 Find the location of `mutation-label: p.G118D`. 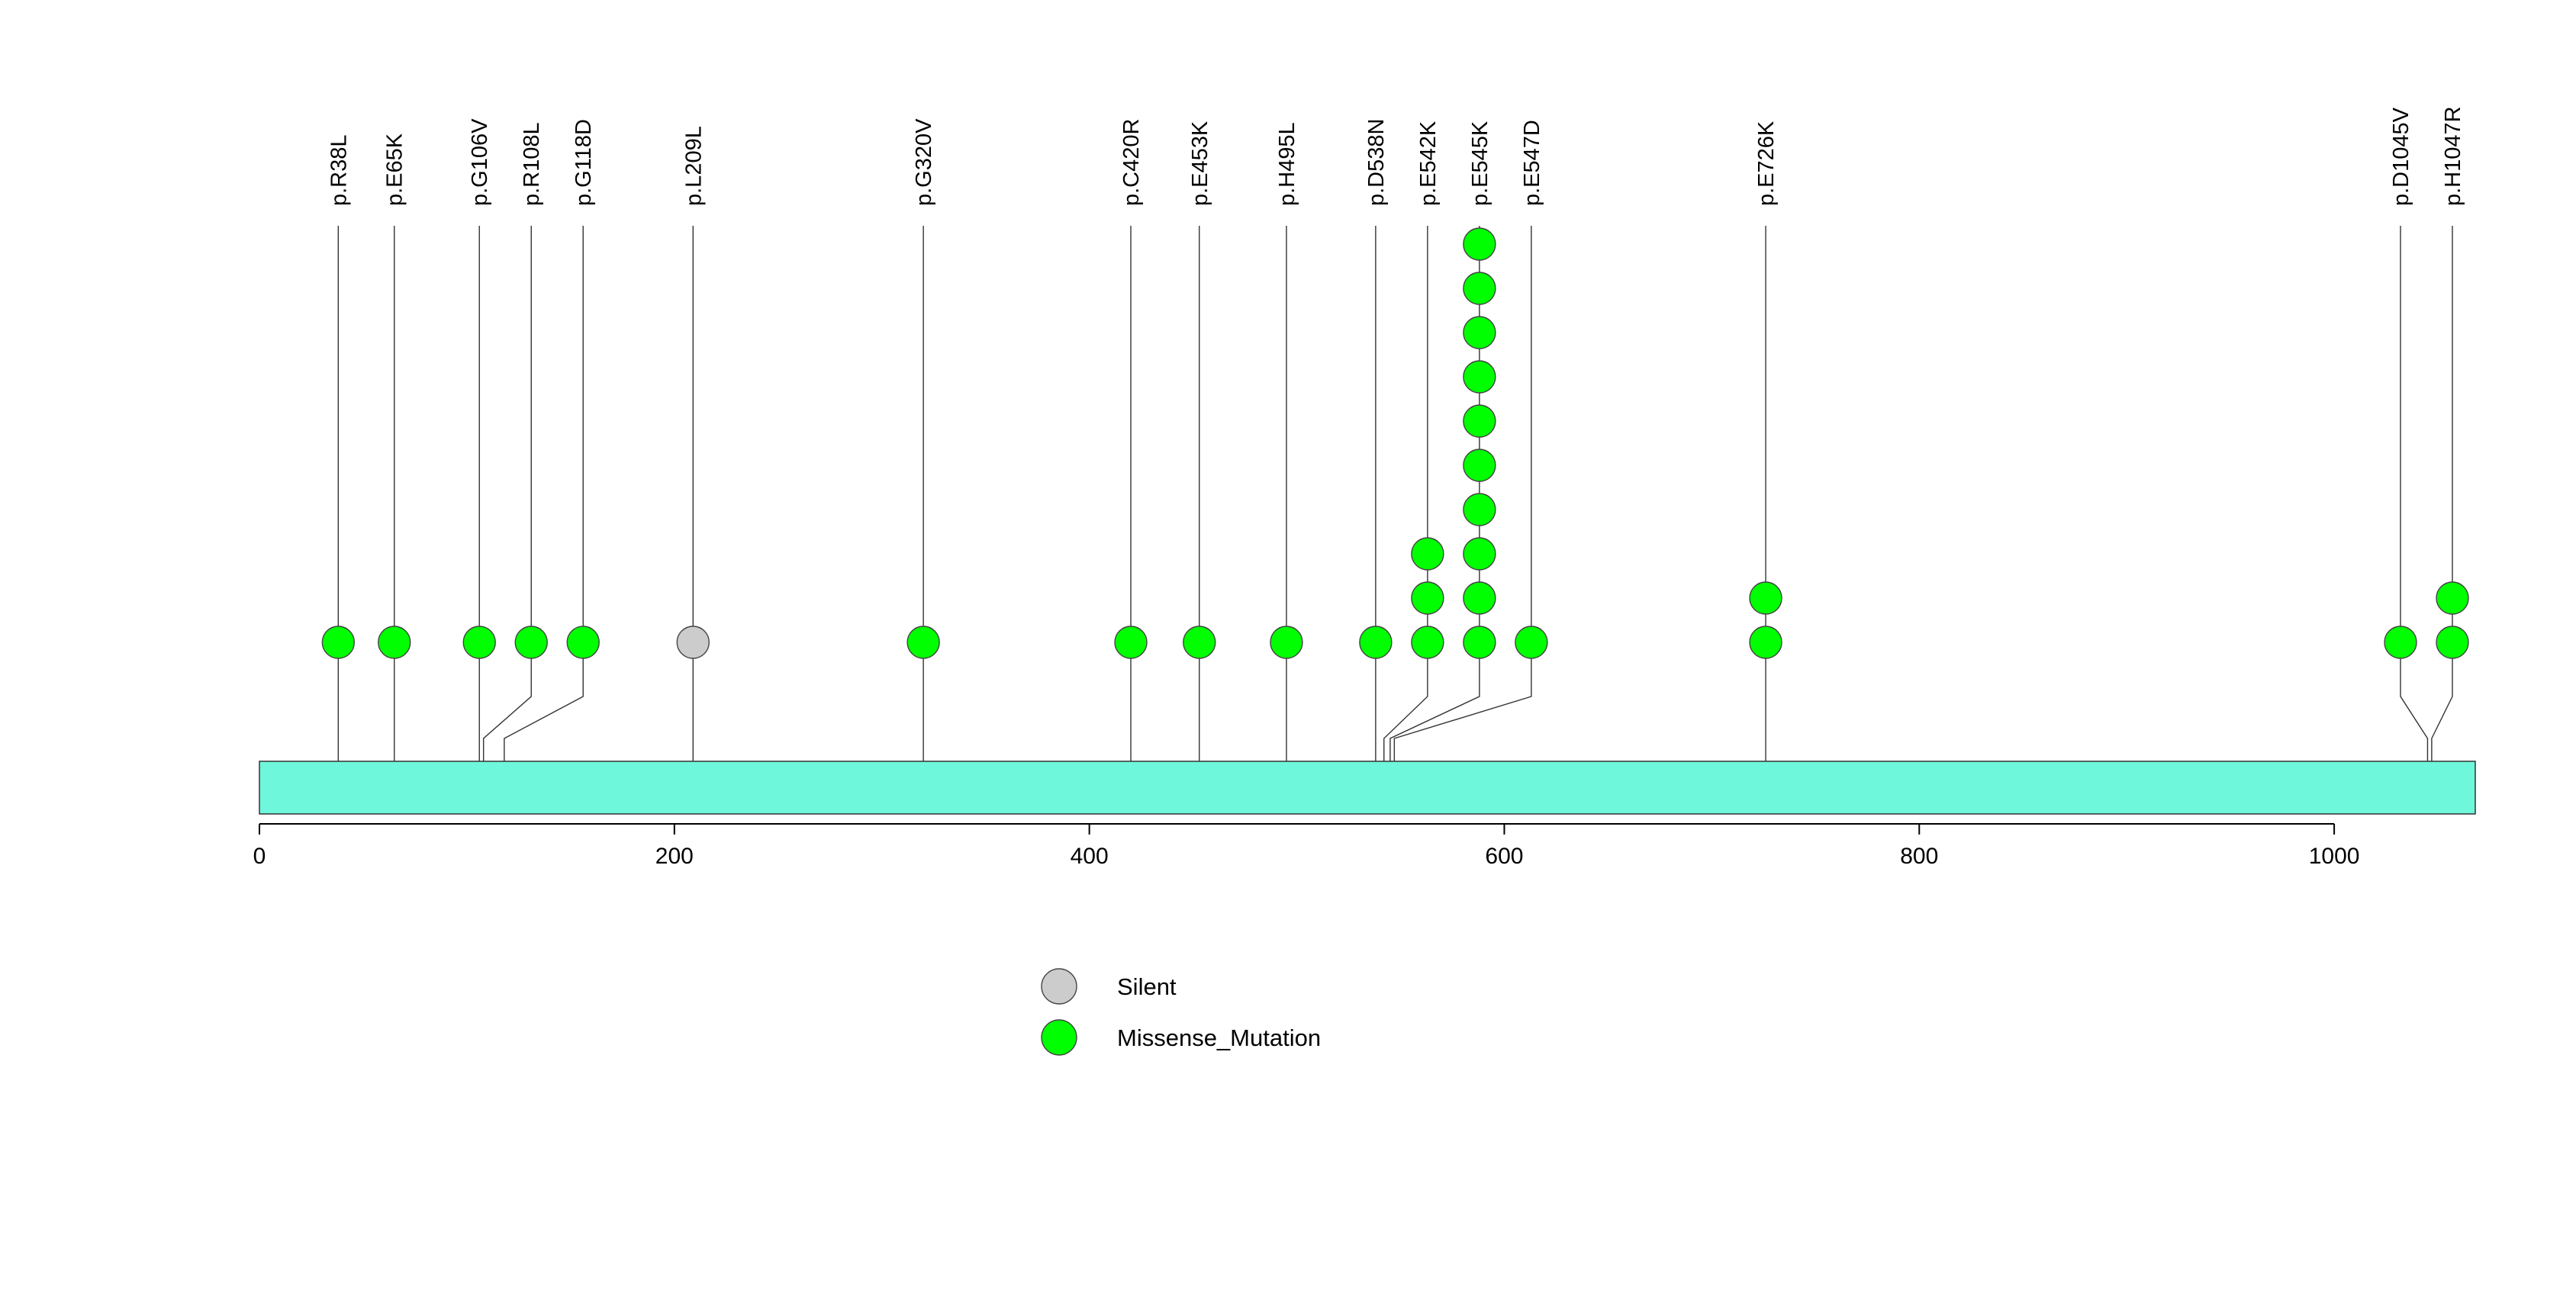

mutation-label: p.G118D is located at coordinates (584, 162).